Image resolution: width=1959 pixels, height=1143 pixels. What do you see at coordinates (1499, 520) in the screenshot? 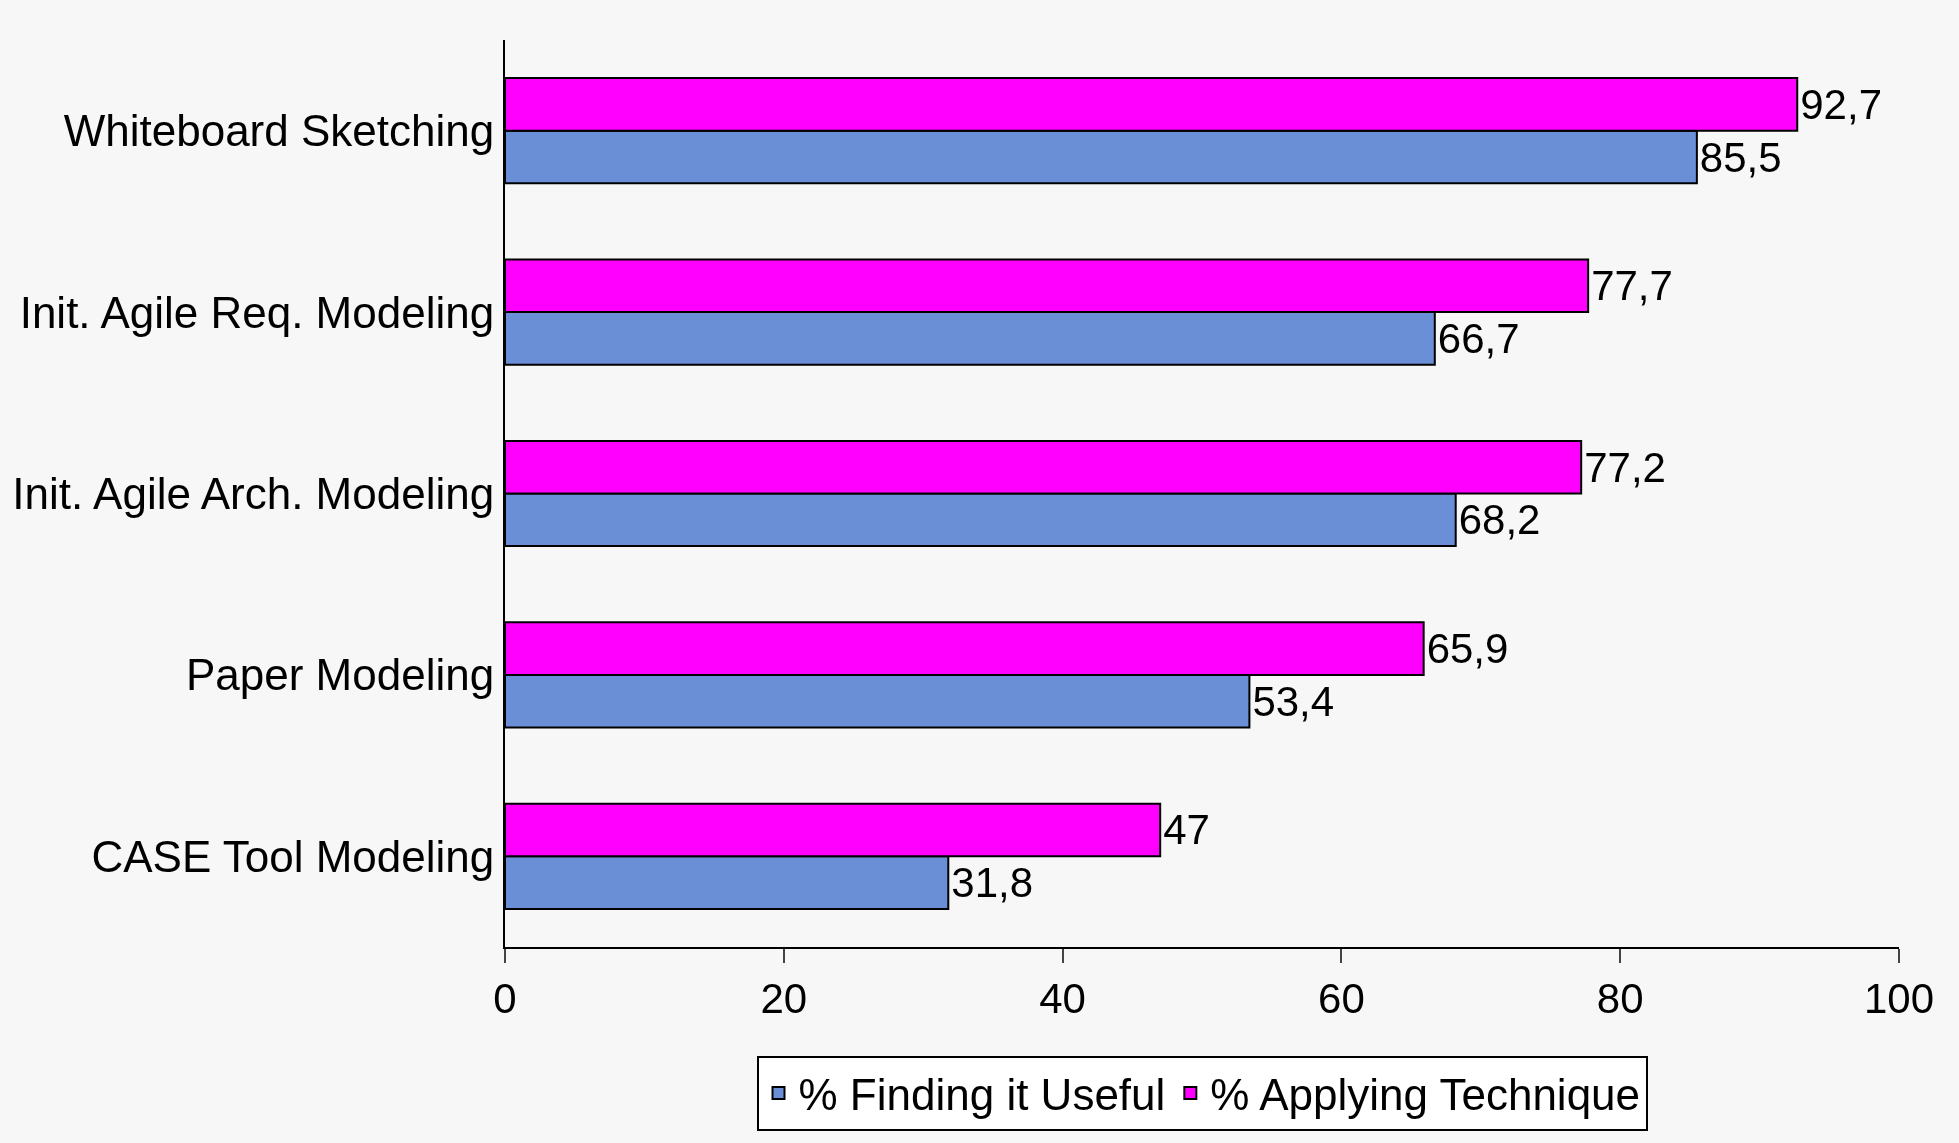
I see `data-label: 68,2` at bounding box center [1499, 520].